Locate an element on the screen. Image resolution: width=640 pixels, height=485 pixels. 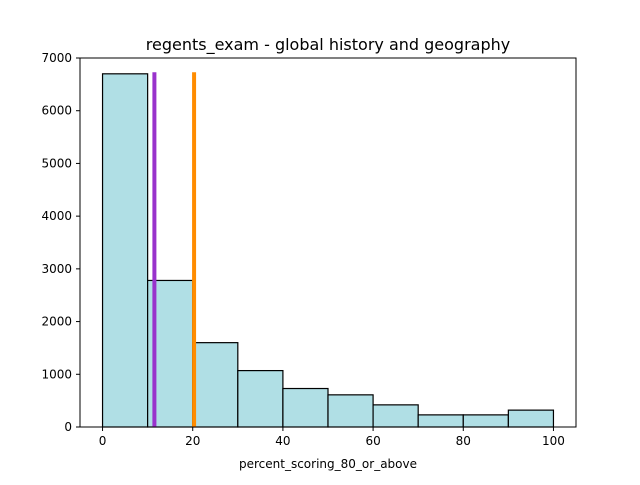
x-tick-label: 80 is located at coordinates (463, 441).